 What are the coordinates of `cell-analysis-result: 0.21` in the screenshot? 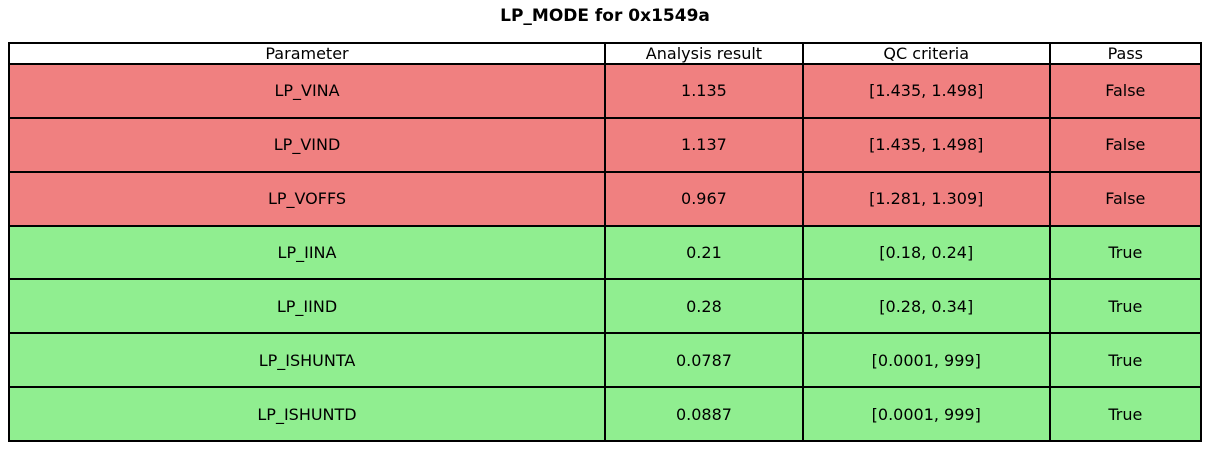 It's located at (704, 252).